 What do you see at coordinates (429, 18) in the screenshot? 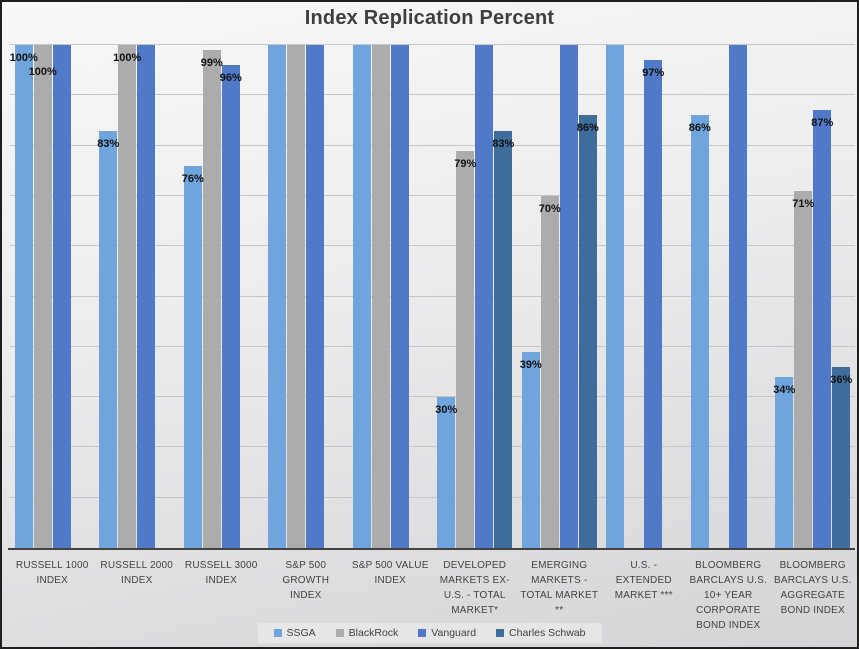
I see `chart-title: Index Replication Percent` at bounding box center [429, 18].